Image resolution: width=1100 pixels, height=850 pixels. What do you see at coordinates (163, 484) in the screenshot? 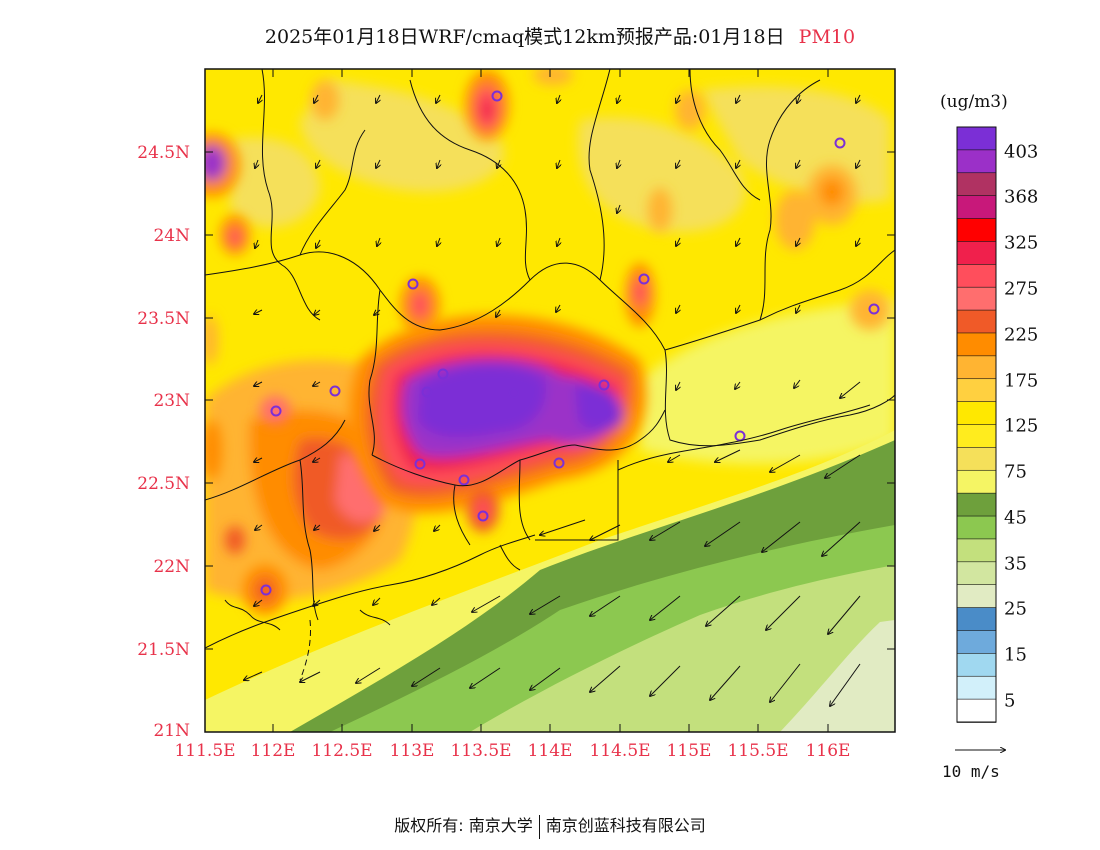
I see `lat-label-22-5: 22.5N` at bounding box center [163, 484].